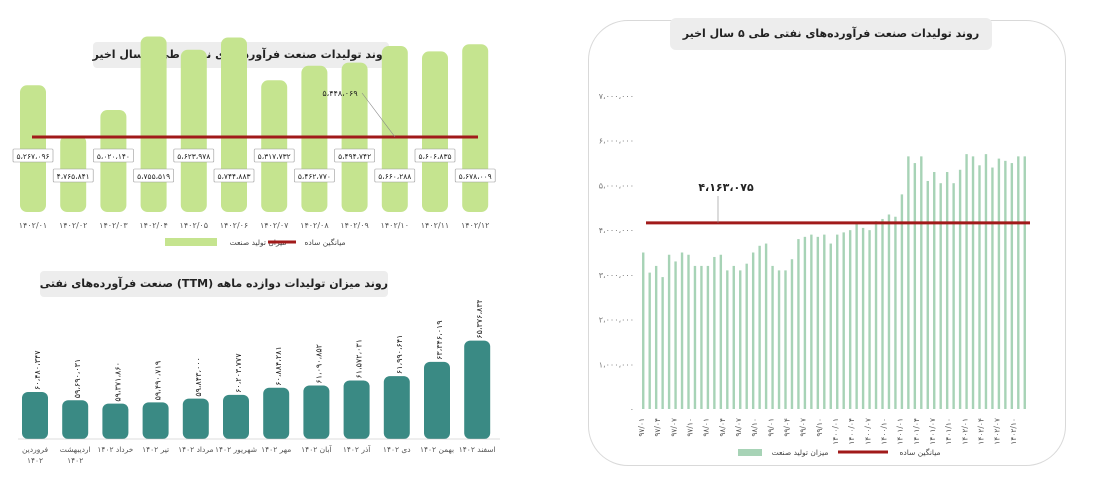 This screenshot has width=1098, height=490. What do you see at coordinates (314, 176) in the screenshot?
I see `chart1-value-label: ۵،۴۶۲،۷۷۰` at bounding box center [314, 176].